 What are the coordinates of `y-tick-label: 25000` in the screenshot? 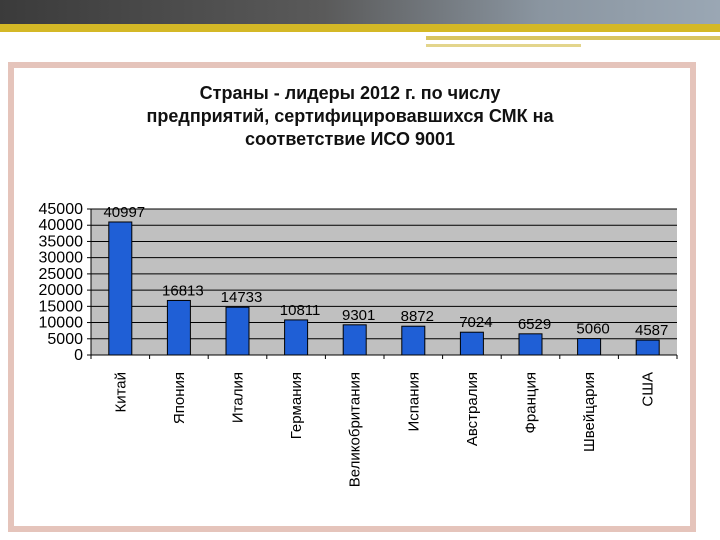 It's located at (61, 274).